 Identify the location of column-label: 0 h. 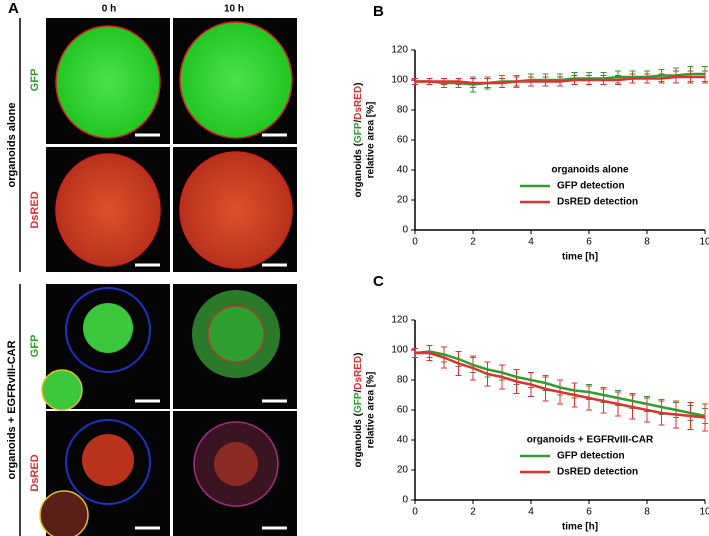
(109, 9).